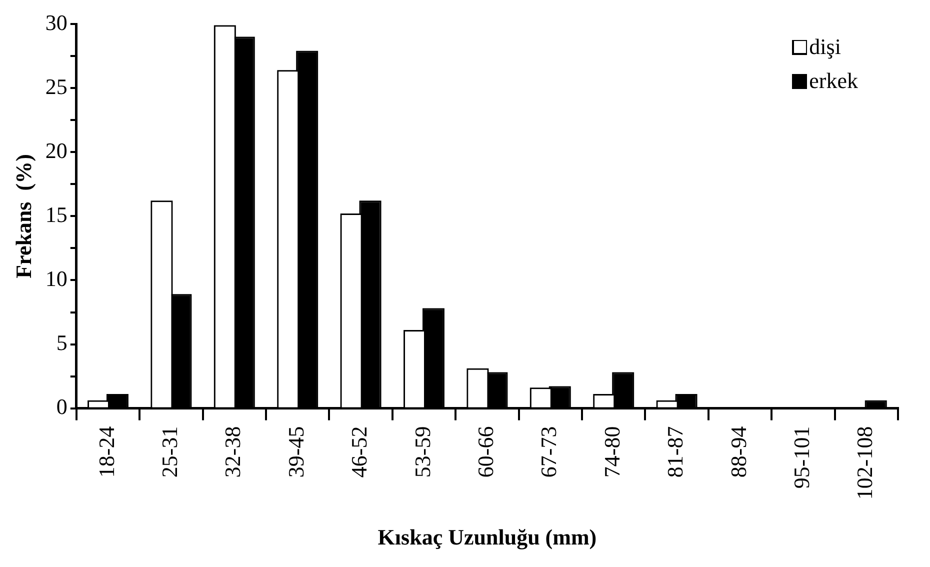 The width and height of the screenshot is (930, 567). What do you see at coordinates (56, 151) in the screenshot?
I see `y-tick-label: 20` at bounding box center [56, 151].